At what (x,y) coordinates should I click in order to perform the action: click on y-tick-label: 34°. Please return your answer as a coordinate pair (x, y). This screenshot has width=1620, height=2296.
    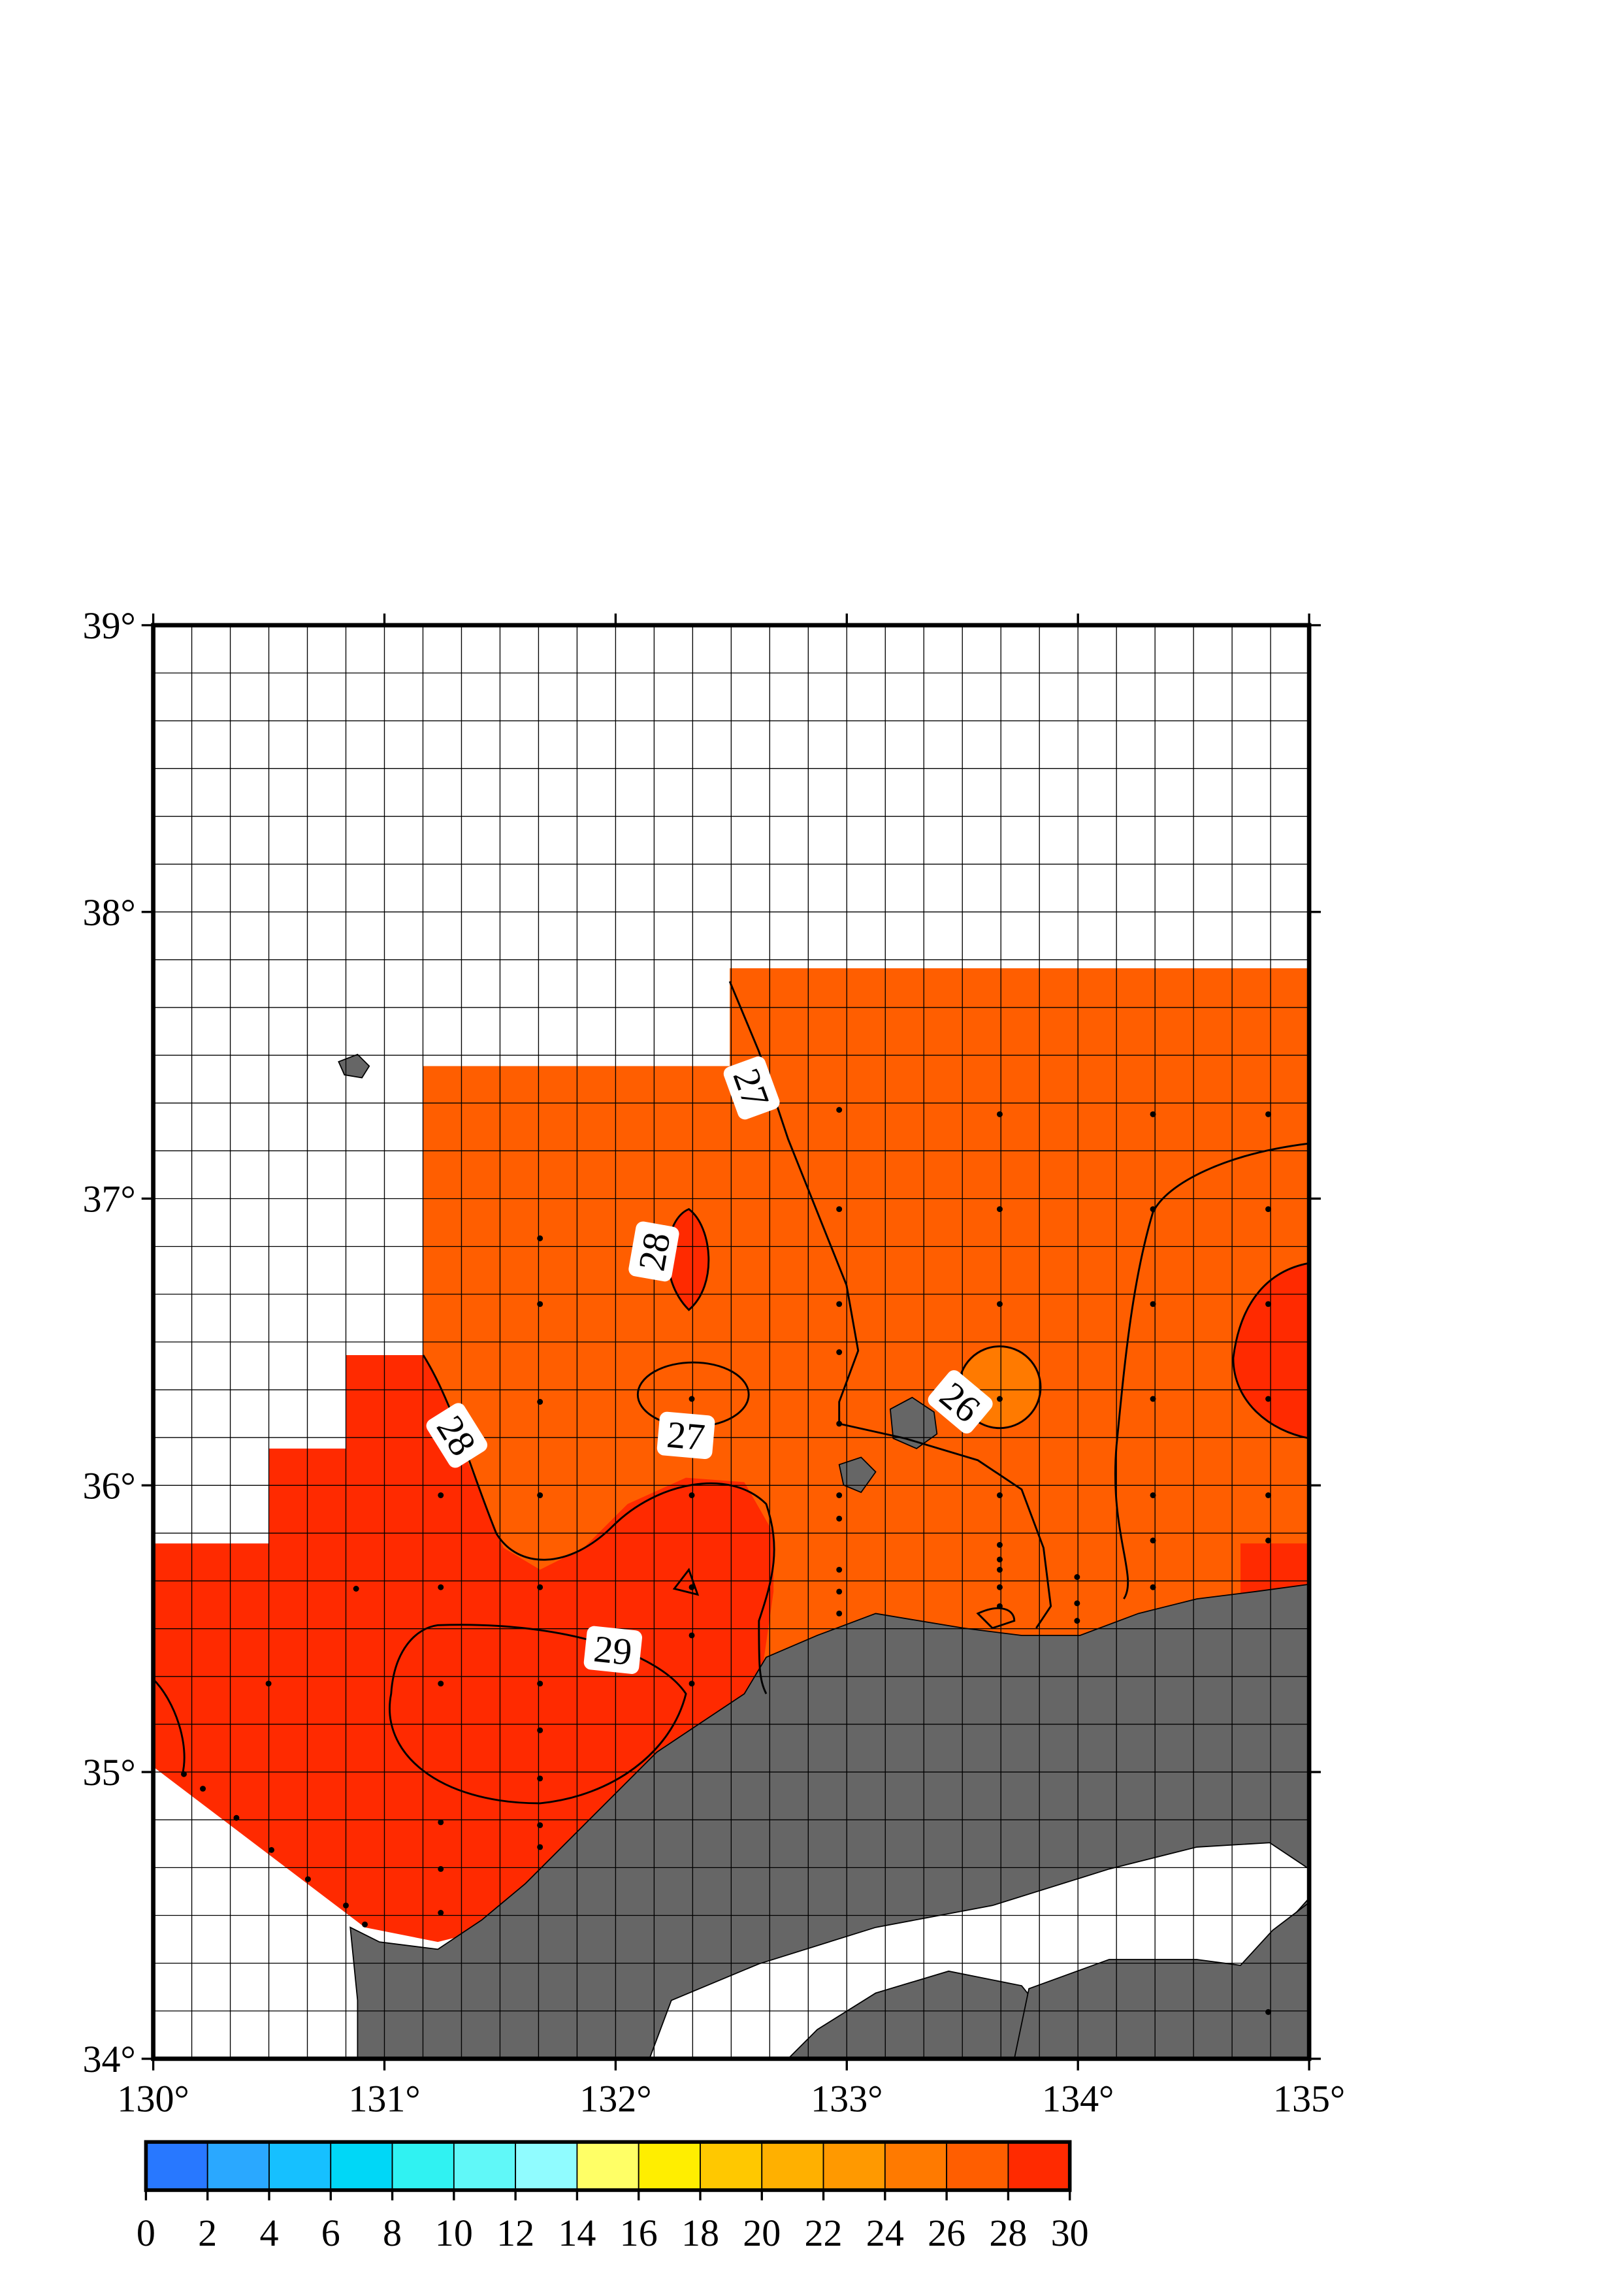
    Looking at the image, I should click on (108, 2059).